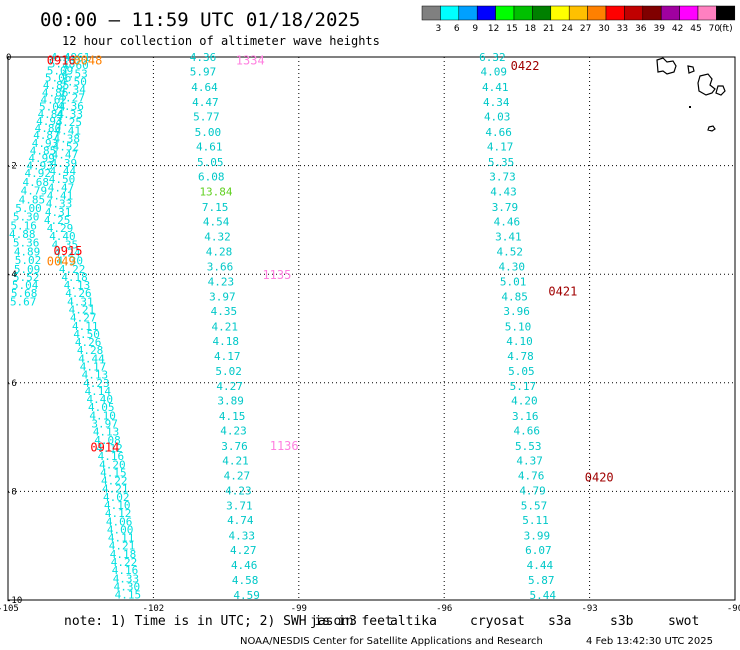  I want to click on swh-value: 3.66, so click(220, 267).